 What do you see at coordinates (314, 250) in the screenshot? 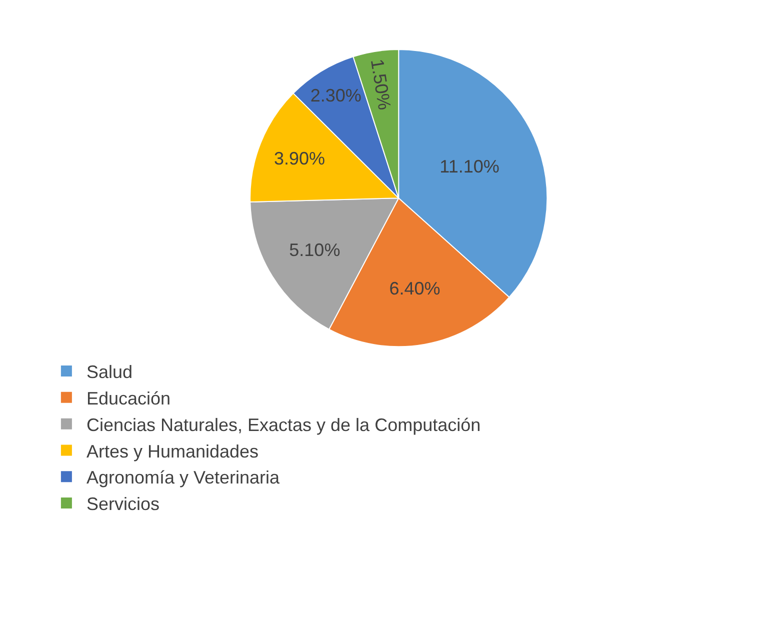
I see `data-label: 5.10%` at bounding box center [314, 250].